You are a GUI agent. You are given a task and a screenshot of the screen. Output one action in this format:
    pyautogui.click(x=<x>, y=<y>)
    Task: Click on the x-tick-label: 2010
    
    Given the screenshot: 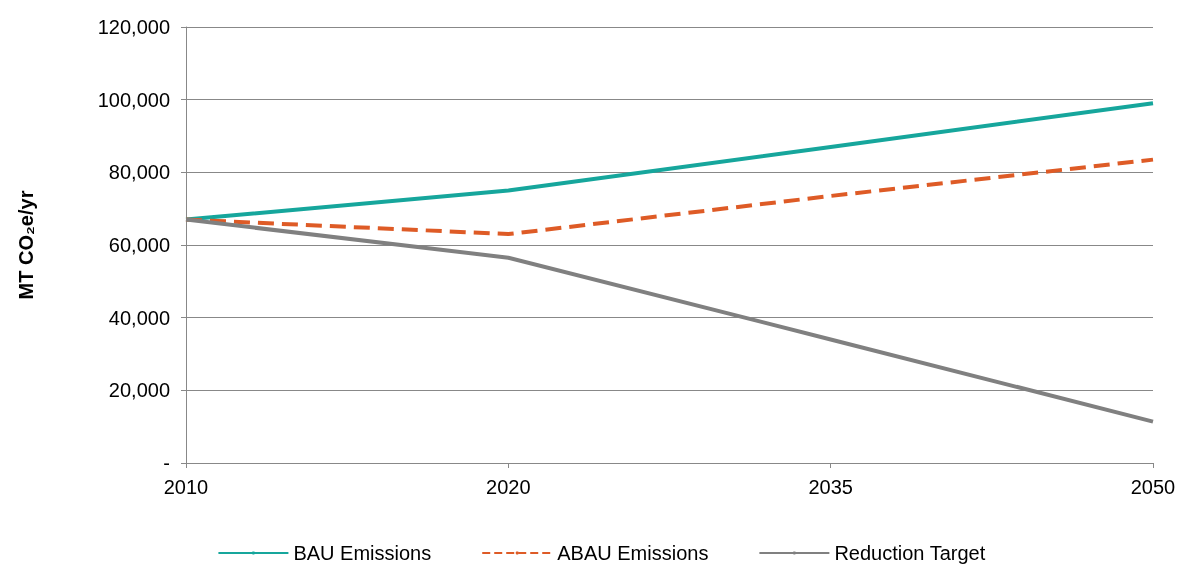 What is the action you would take?
    pyautogui.click(x=186, y=487)
    